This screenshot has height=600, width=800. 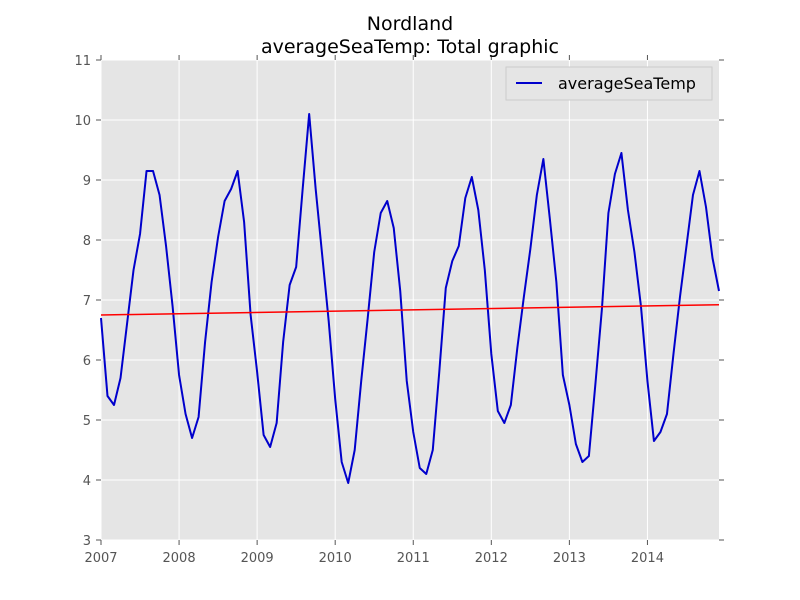 I want to click on x-tick-label: 2009, so click(x=257, y=558).